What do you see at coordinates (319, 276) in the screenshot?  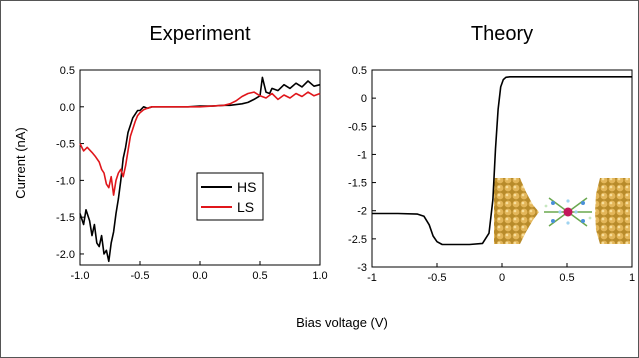 I see `experiment-xtick-label: 1.0` at bounding box center [319, 276].